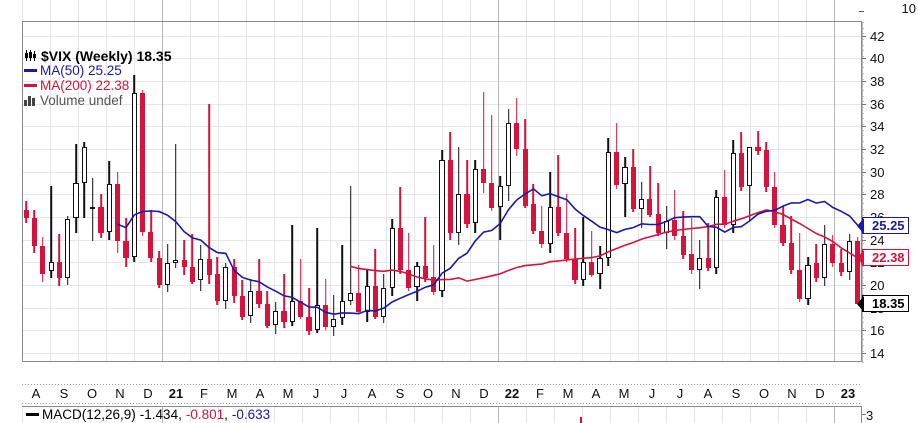 This screenshot has width=918, height=423. Describe the element at coordinates (226, 414) in the screenshot. I see `macd-sep-2: ,` at that location.